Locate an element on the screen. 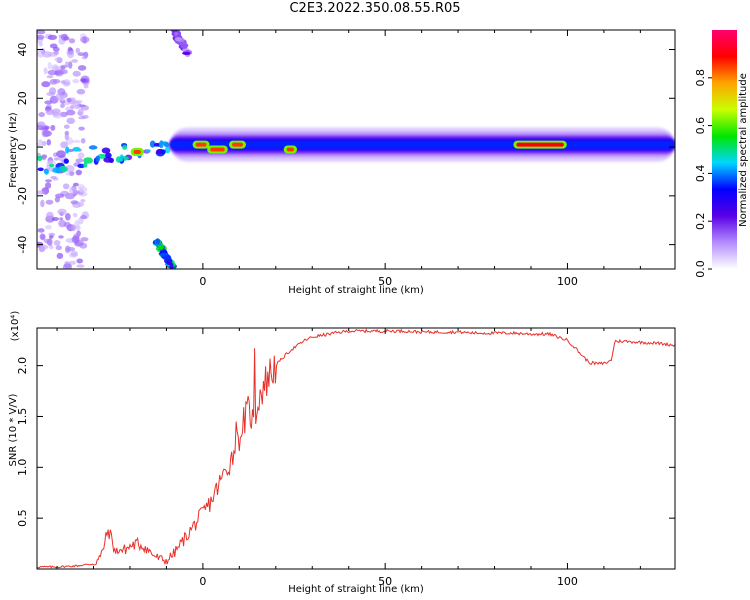 The image size is (750, 600). snr-y-scale-label: (x10⁴) is located at coordinates (15, 326).